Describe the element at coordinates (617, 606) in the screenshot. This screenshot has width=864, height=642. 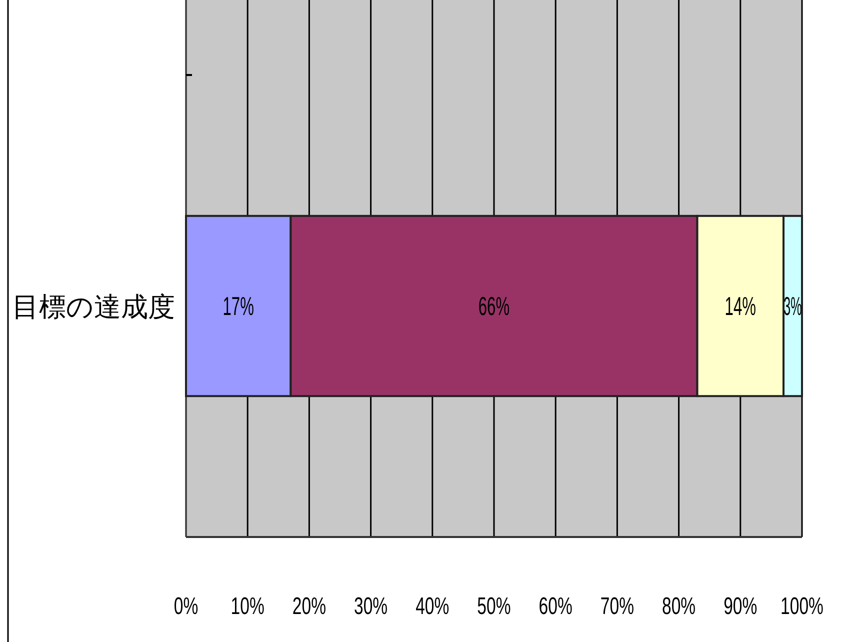
I see `x-tick-label: 70%` at that location.